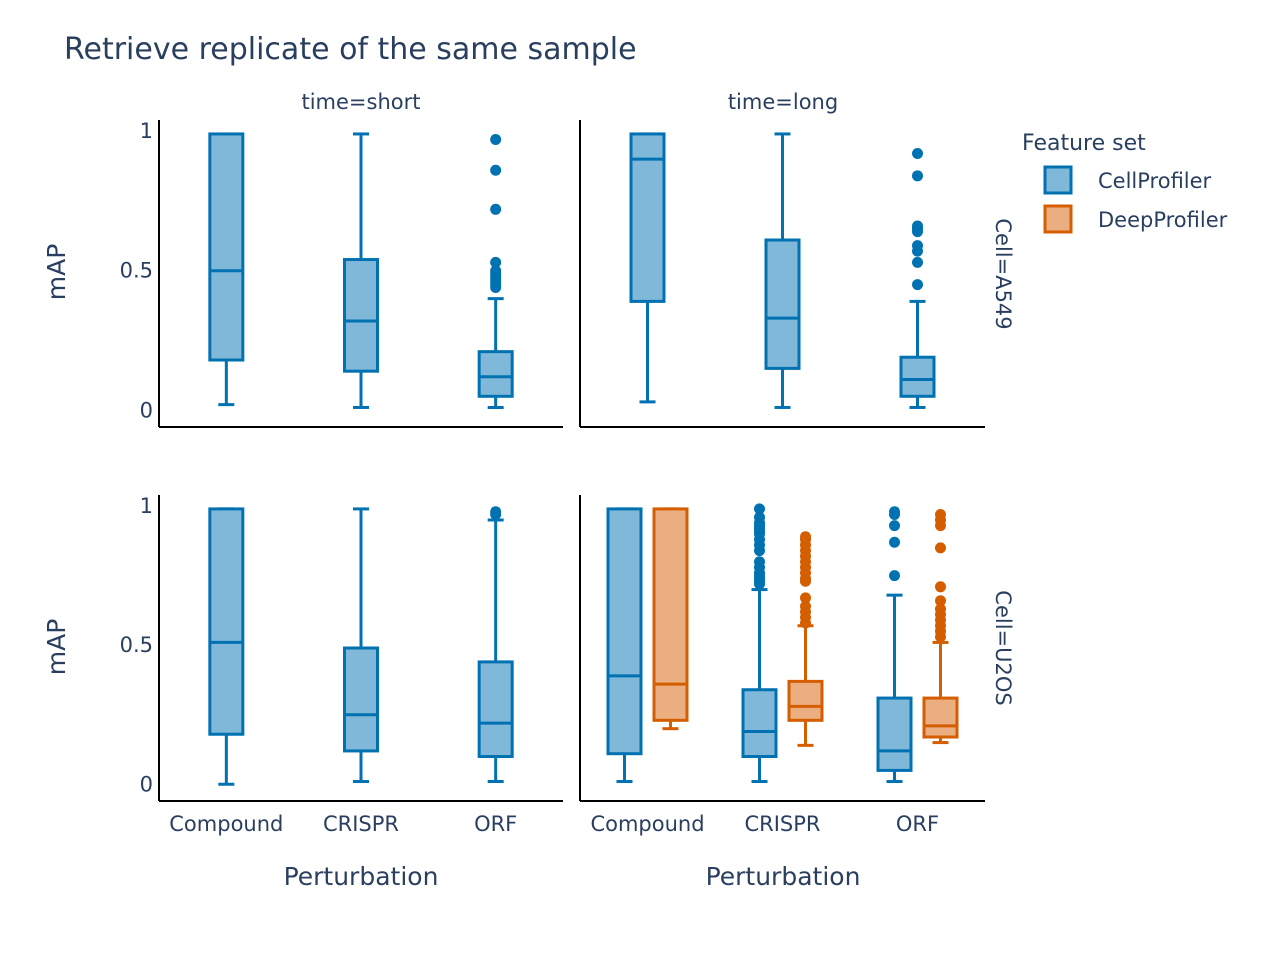 This screenshot has width=1280, height=960. Describe the element at coordinates (1058, 219) in the screenshot. I see `legend-swatch-deepprofiler` at that location.